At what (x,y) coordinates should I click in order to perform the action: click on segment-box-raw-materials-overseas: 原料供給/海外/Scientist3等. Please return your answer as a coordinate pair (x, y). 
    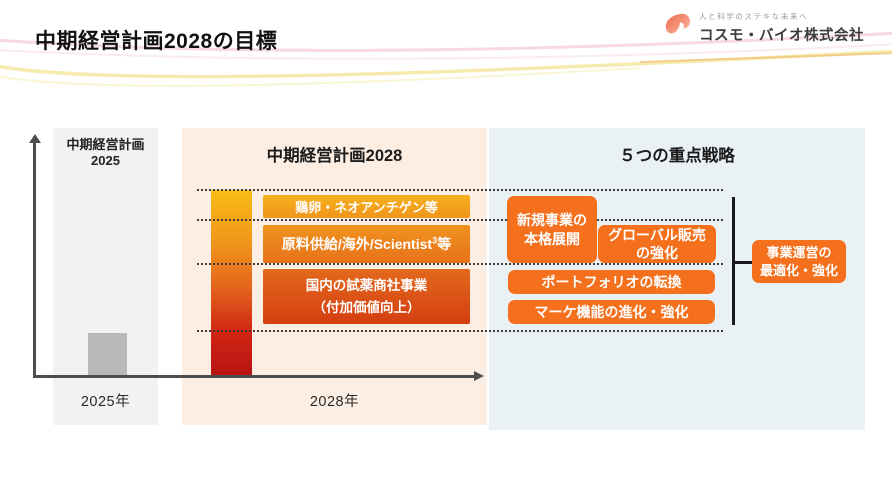
    Looking at the image, I should click on (366, 244).